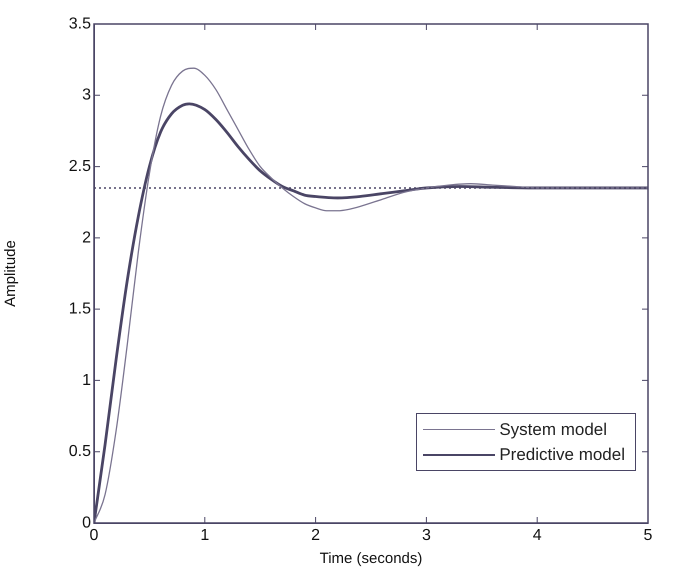 Image resolution: width=681 pixels, height=570 pixels. What do you see at coordinates (80, 309) in the screenshot?
I see `y-tick-label: 1.5` at bounding box center [80, 309].